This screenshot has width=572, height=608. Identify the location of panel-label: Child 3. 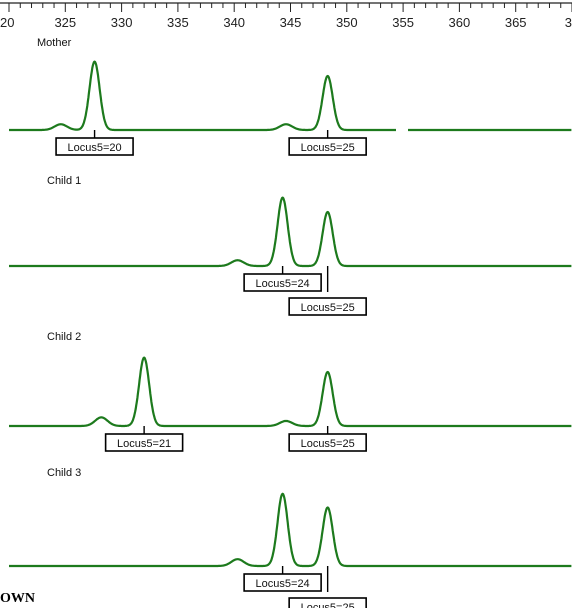
(64, 473).